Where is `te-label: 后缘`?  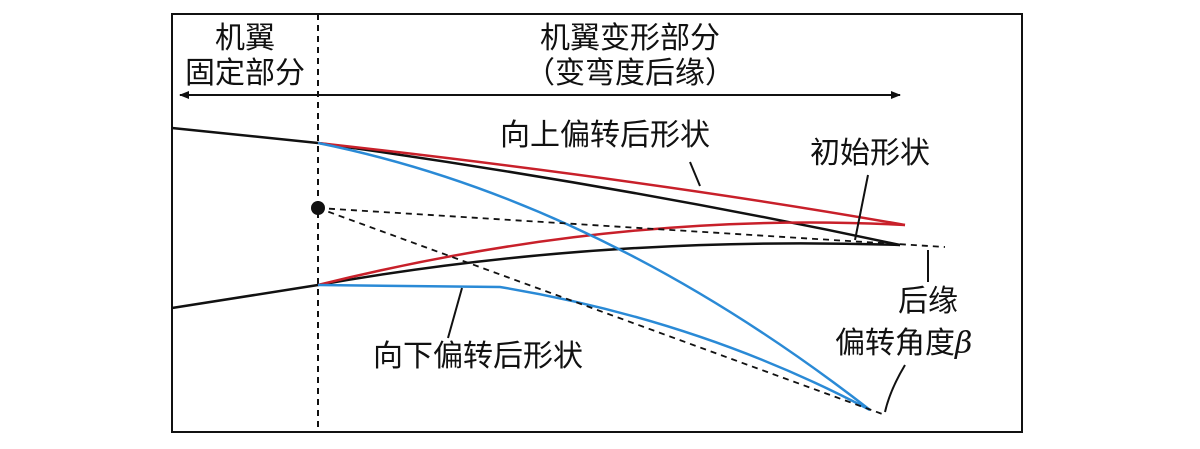 te-label: 后缘 is located at coordinates (928, 301).